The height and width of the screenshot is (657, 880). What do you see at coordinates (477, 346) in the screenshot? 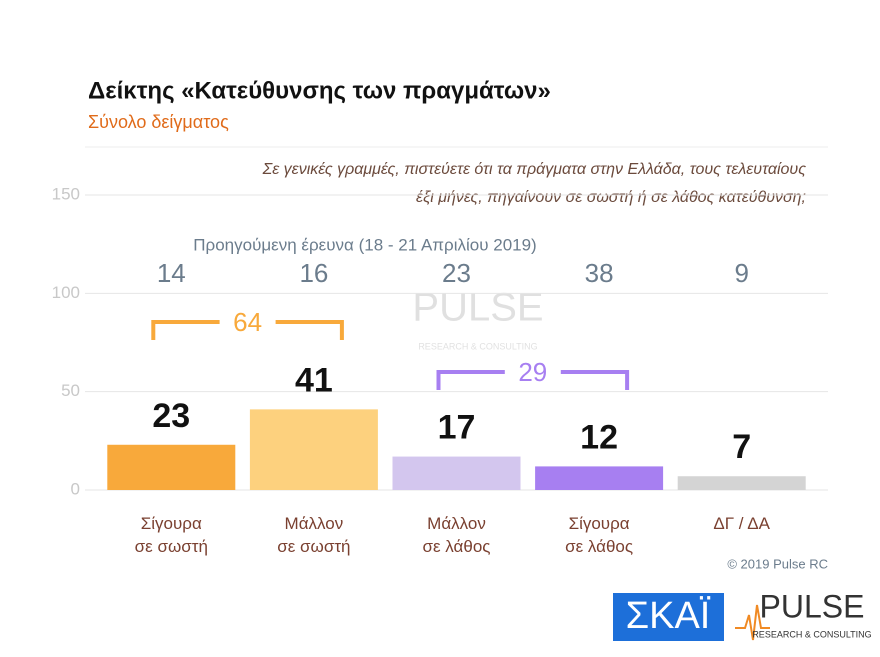
I see `watermark-sub: RESEARCH & CONSULTING` at bounding box center [477, 346].